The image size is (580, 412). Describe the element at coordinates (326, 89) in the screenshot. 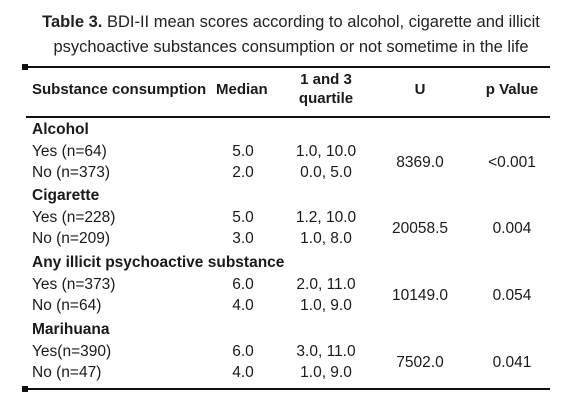

I see `header-quartile: 1 and 3 quartile` at that location.